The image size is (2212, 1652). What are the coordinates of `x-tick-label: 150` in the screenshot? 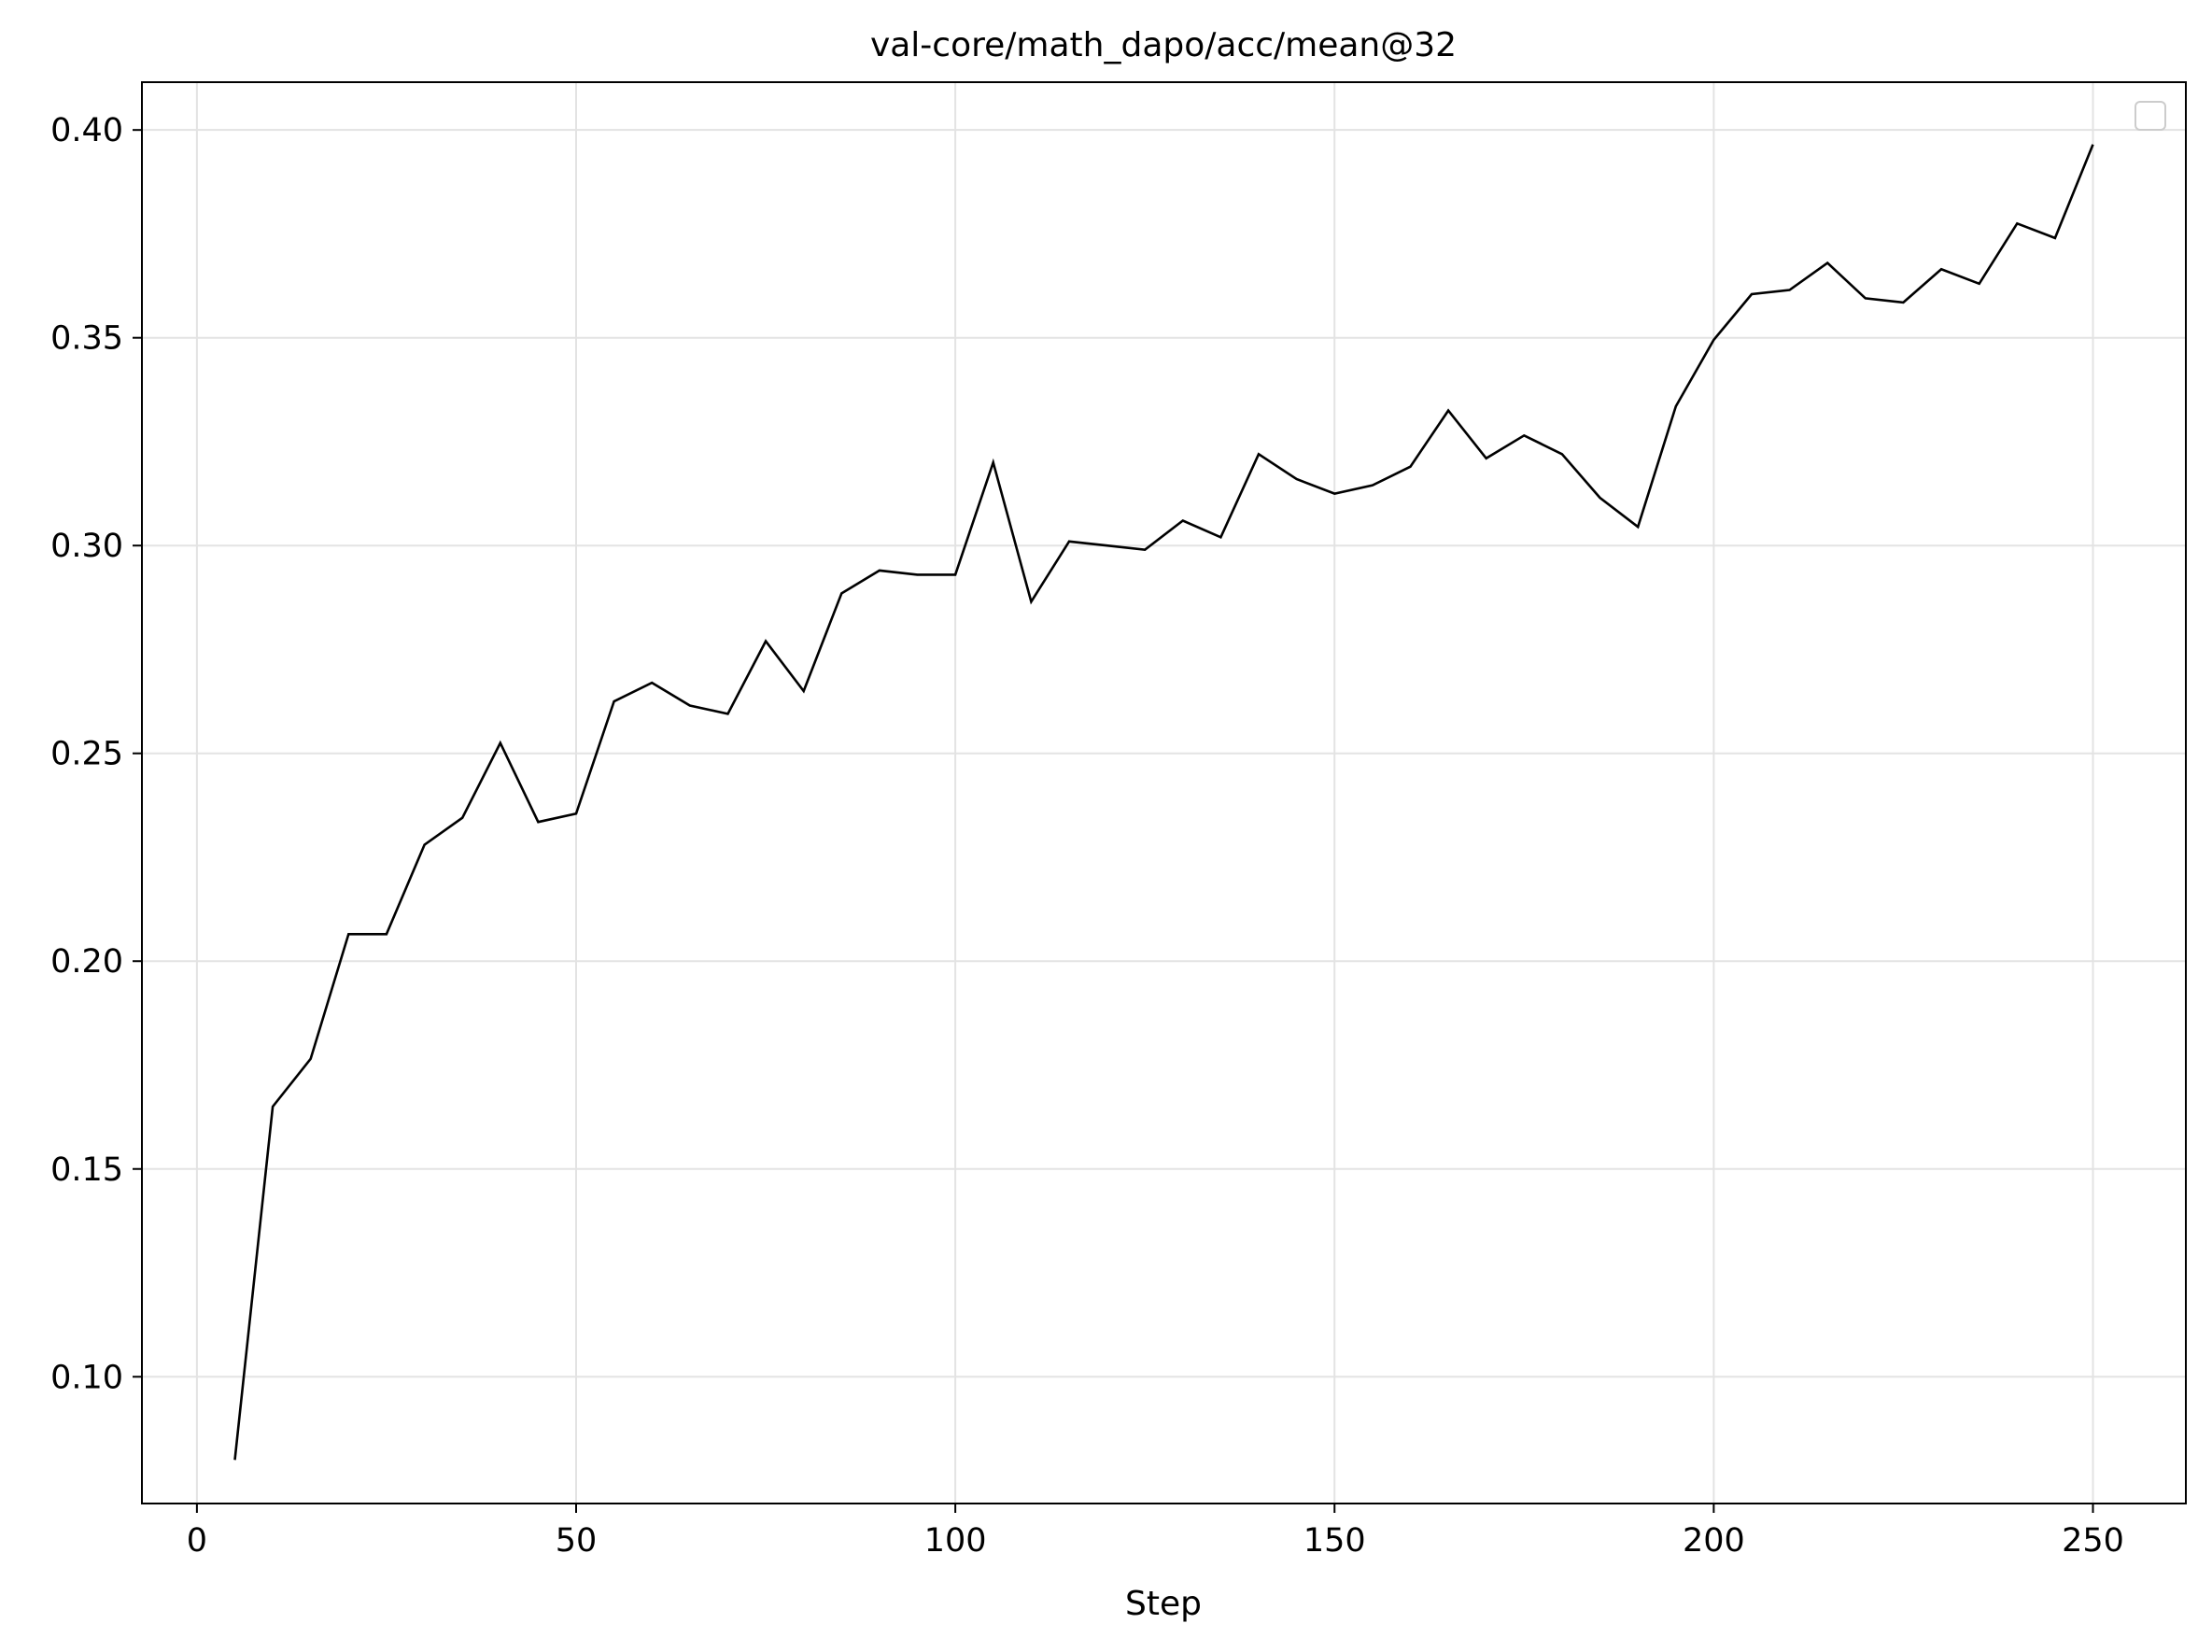 It's located at (1334, 1541).